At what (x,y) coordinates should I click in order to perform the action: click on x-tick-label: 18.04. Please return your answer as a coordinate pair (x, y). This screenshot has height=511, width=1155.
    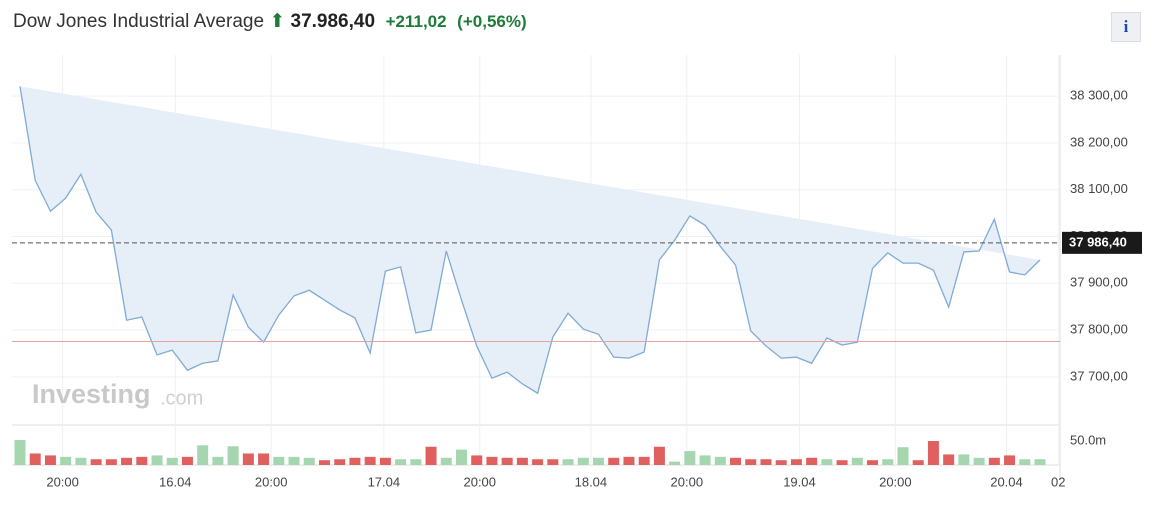
    Looking at the image, I should click on (591, 481).